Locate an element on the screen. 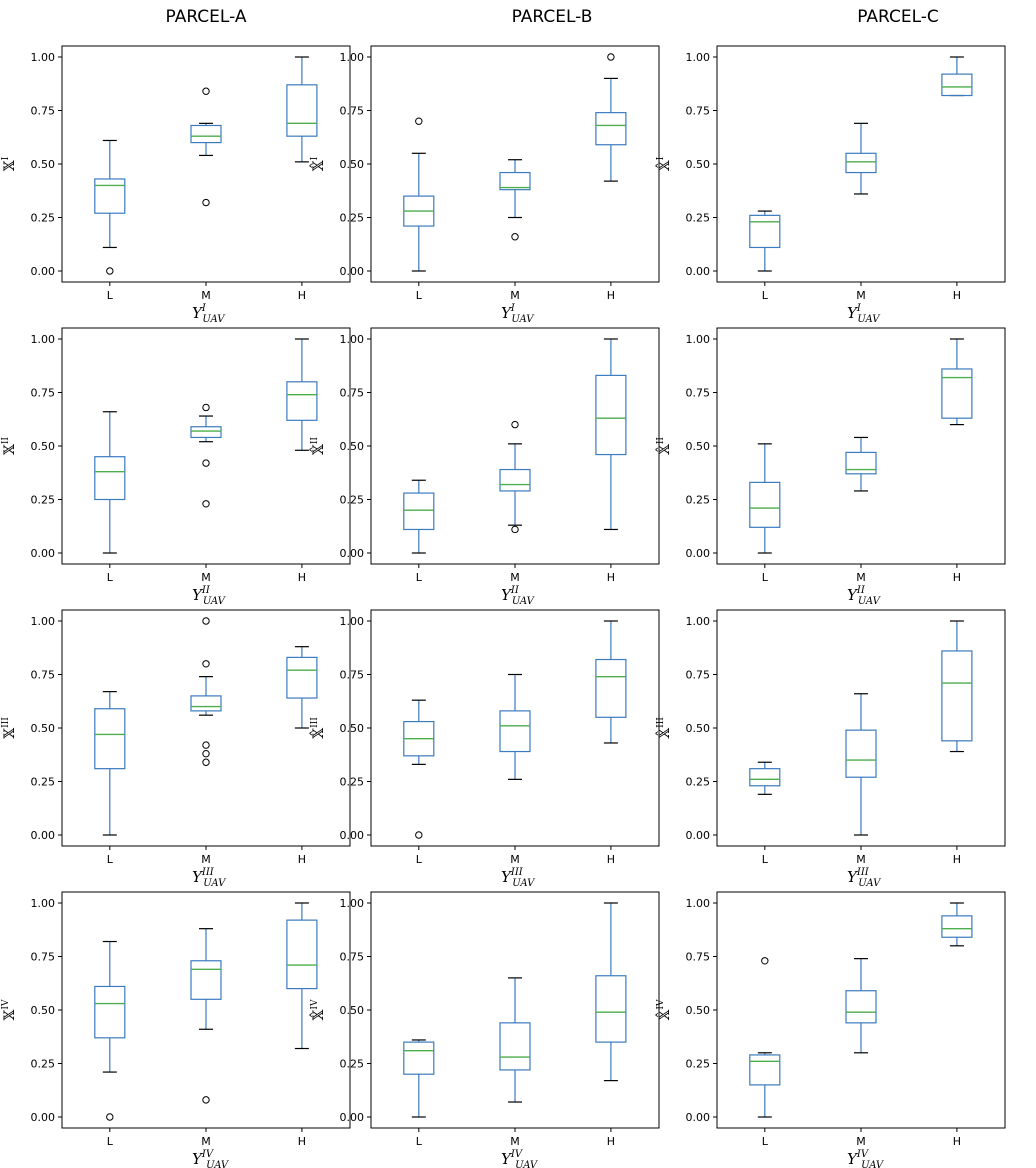  y-axis-label: 𝕏̂III is located at coordinates (663, 728).